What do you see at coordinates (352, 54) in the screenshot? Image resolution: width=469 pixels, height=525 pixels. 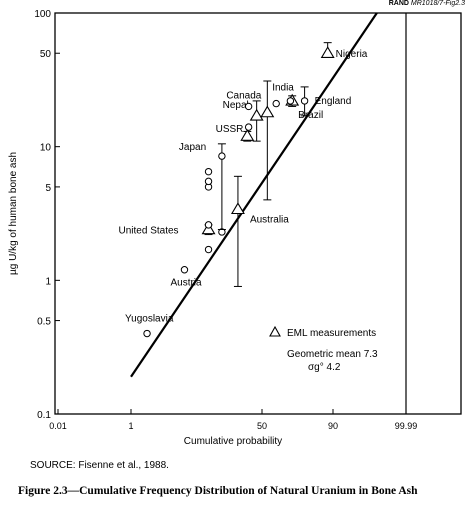 I see `point-label: Nigeria` at bounding box center [352, 54].